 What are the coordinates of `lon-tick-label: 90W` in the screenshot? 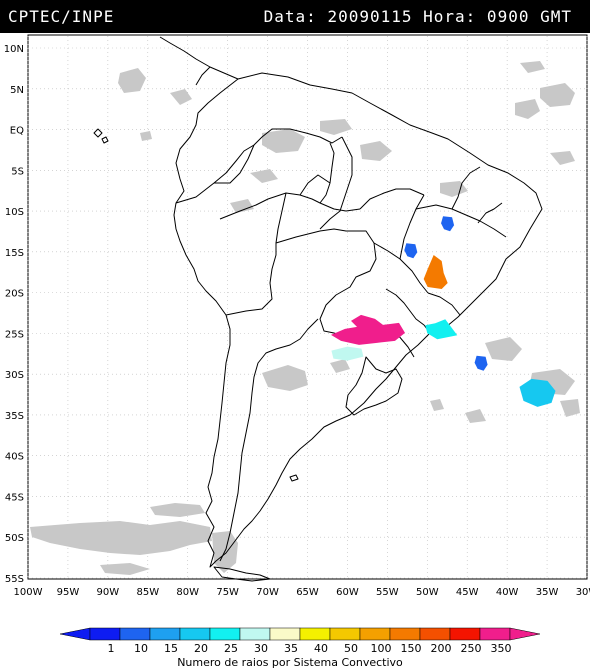 It's located at (108, 592).